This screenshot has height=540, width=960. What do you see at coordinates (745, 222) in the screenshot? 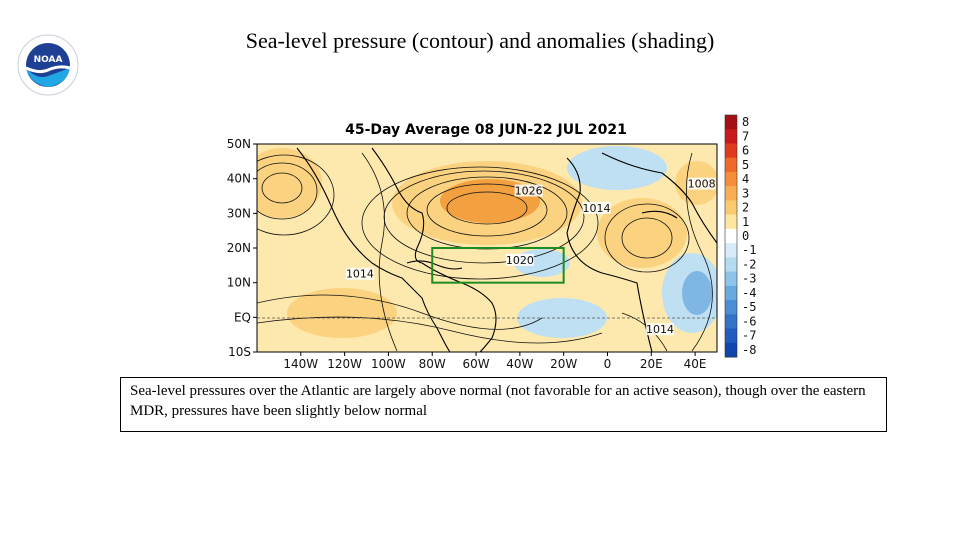
I see `colorbar-label: 1` at bounding box center [745, 222].